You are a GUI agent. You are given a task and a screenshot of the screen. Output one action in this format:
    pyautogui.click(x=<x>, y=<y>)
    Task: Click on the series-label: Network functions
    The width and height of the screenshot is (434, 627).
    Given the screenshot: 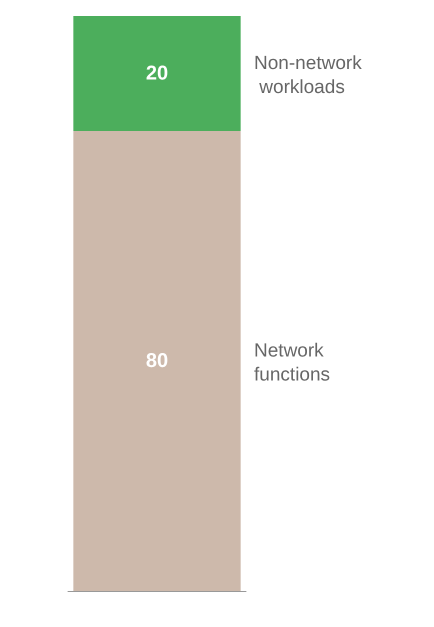 What is the action you would take?
    pyautogui.click(x=292, y=363)
    